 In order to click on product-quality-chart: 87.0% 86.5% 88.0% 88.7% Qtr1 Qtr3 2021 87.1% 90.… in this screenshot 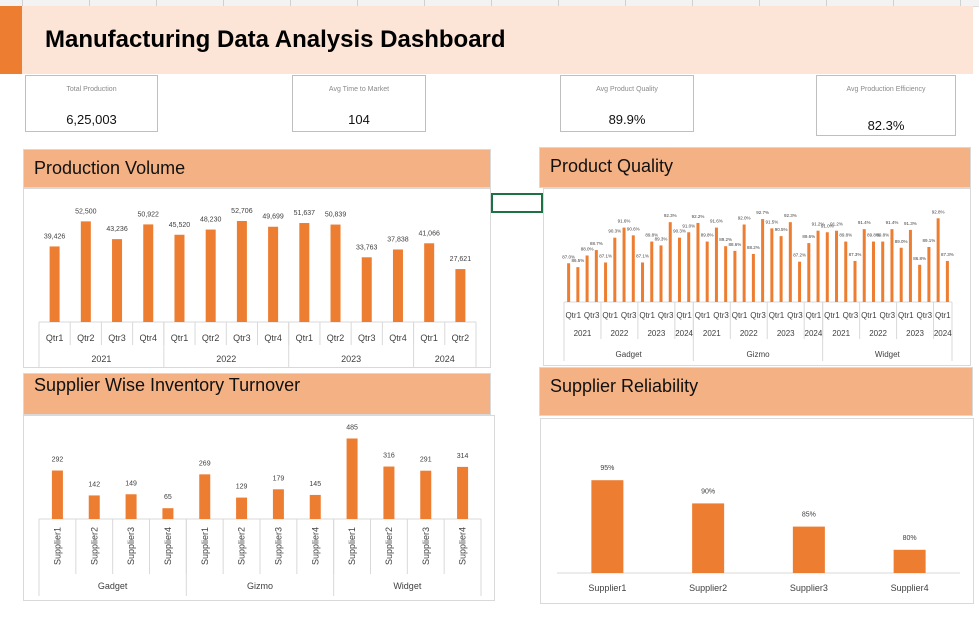, I will do `click(757, 277)`.